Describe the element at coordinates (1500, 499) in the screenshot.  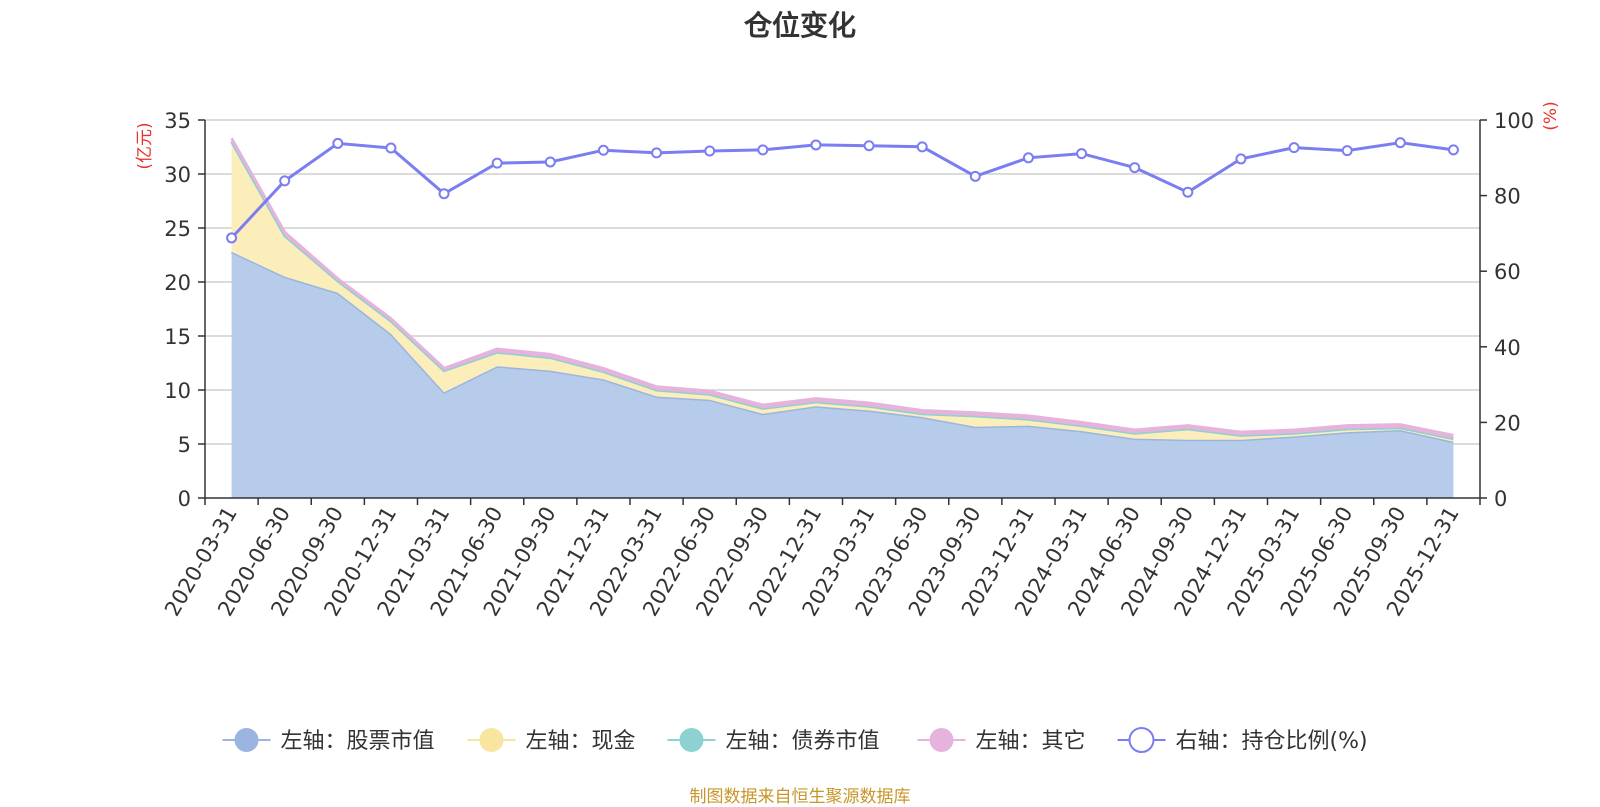
I see `right-tick-label: 0` at that location.